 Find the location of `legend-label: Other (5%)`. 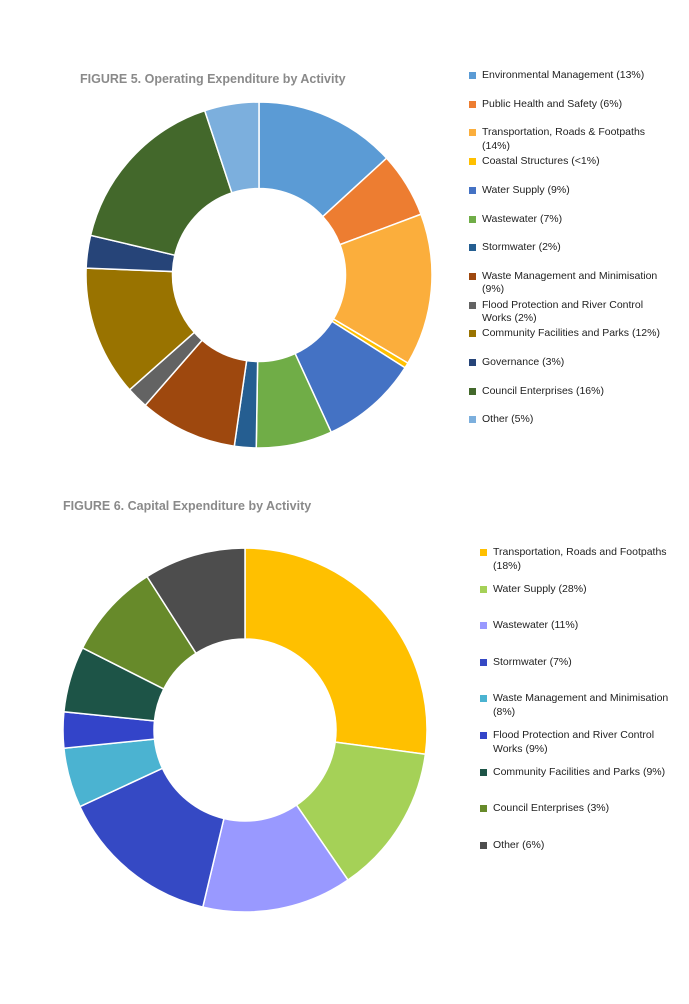

legend-label: Other (5%) is located at coordinates (508, 419).